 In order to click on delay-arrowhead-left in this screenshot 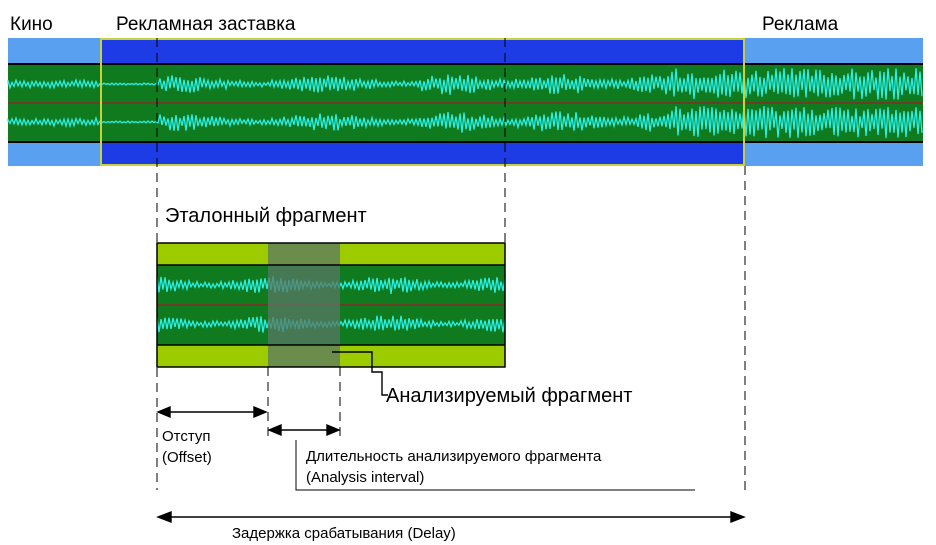, I will do `click(164, 517)`.